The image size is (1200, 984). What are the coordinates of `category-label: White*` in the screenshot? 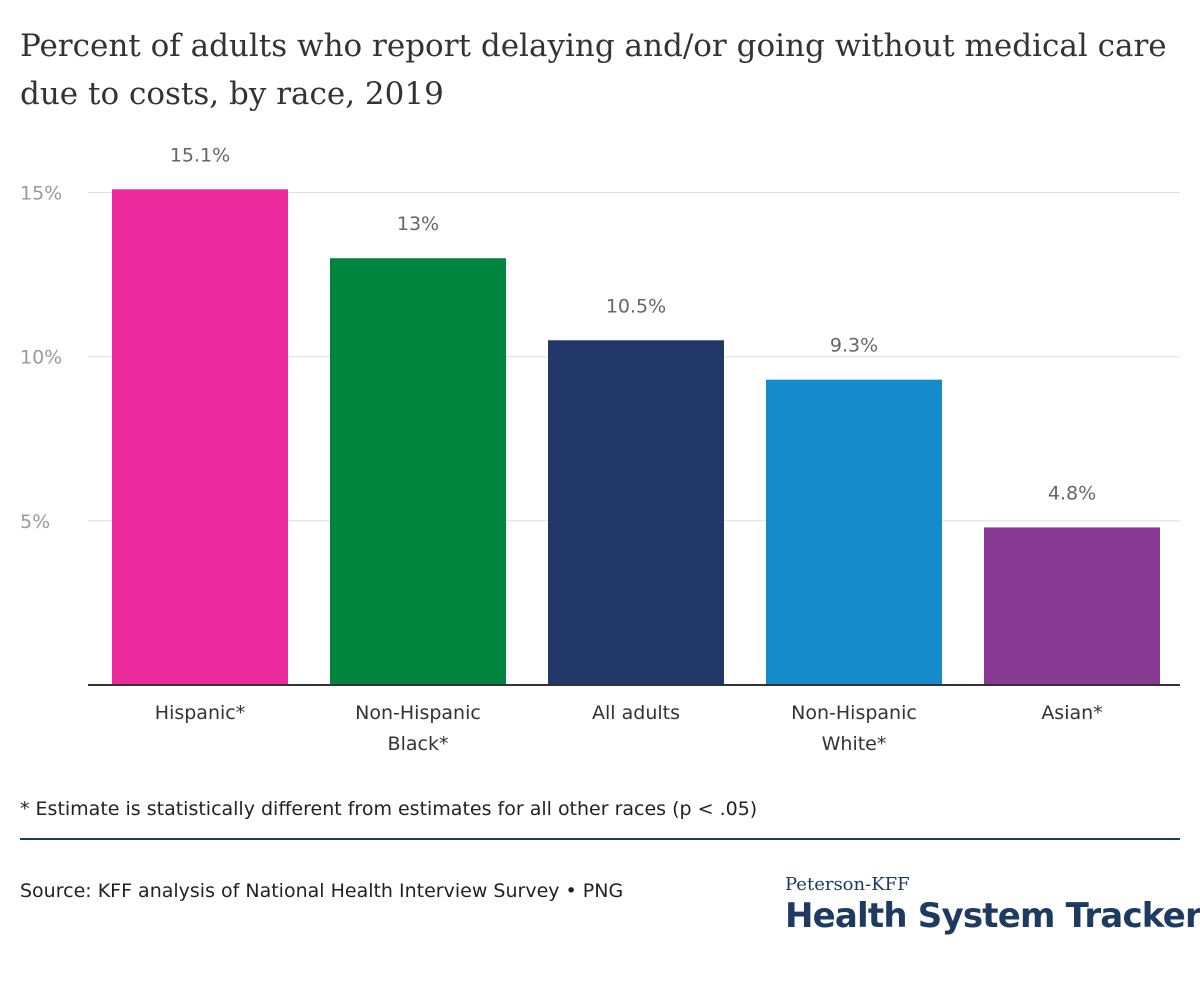 It's located at (854, 744).